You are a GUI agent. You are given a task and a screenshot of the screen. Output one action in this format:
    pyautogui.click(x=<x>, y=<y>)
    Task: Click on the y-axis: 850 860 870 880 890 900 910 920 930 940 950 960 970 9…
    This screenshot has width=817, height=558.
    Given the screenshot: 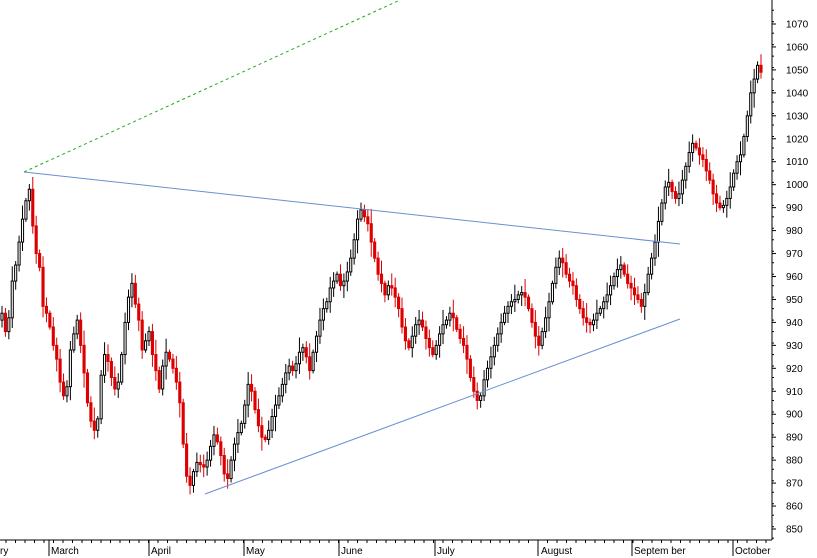 What is the action you would take?
    pyautogui.click(x=790, y=270)
    